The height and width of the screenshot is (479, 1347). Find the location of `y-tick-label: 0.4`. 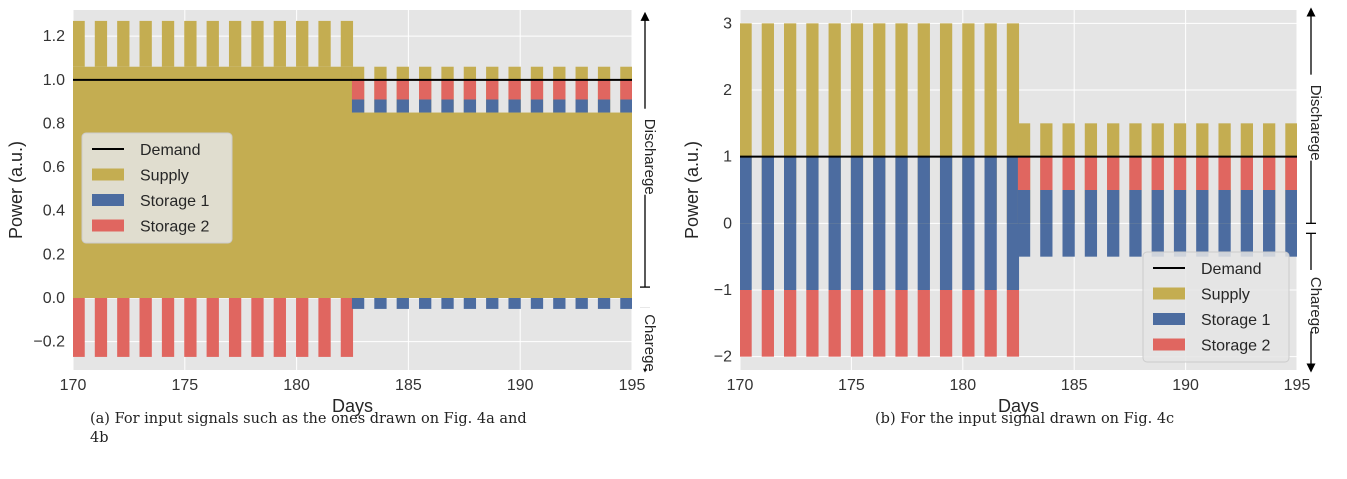

y-tick-label: 0.4 is located at coordinates (54, 211).